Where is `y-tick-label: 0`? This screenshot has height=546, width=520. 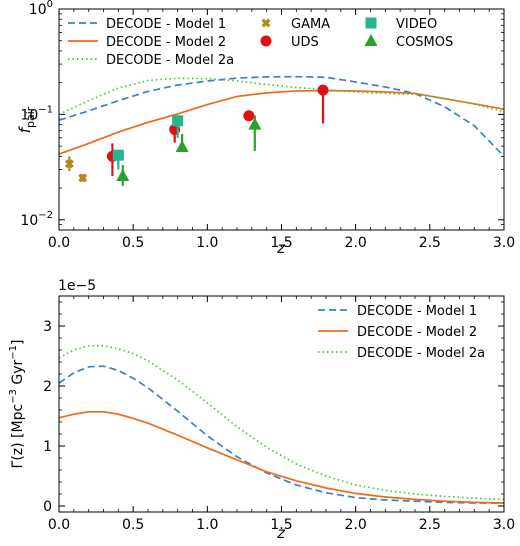 y-tick-label: 0 is located at coordinates (47, 507).